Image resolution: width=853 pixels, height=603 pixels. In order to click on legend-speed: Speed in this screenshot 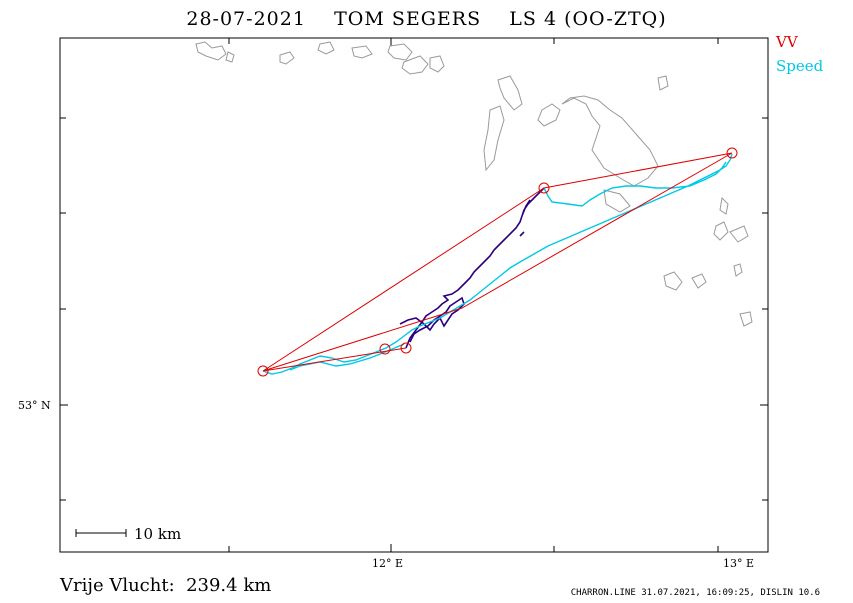, I will do `click(800, 66)`.